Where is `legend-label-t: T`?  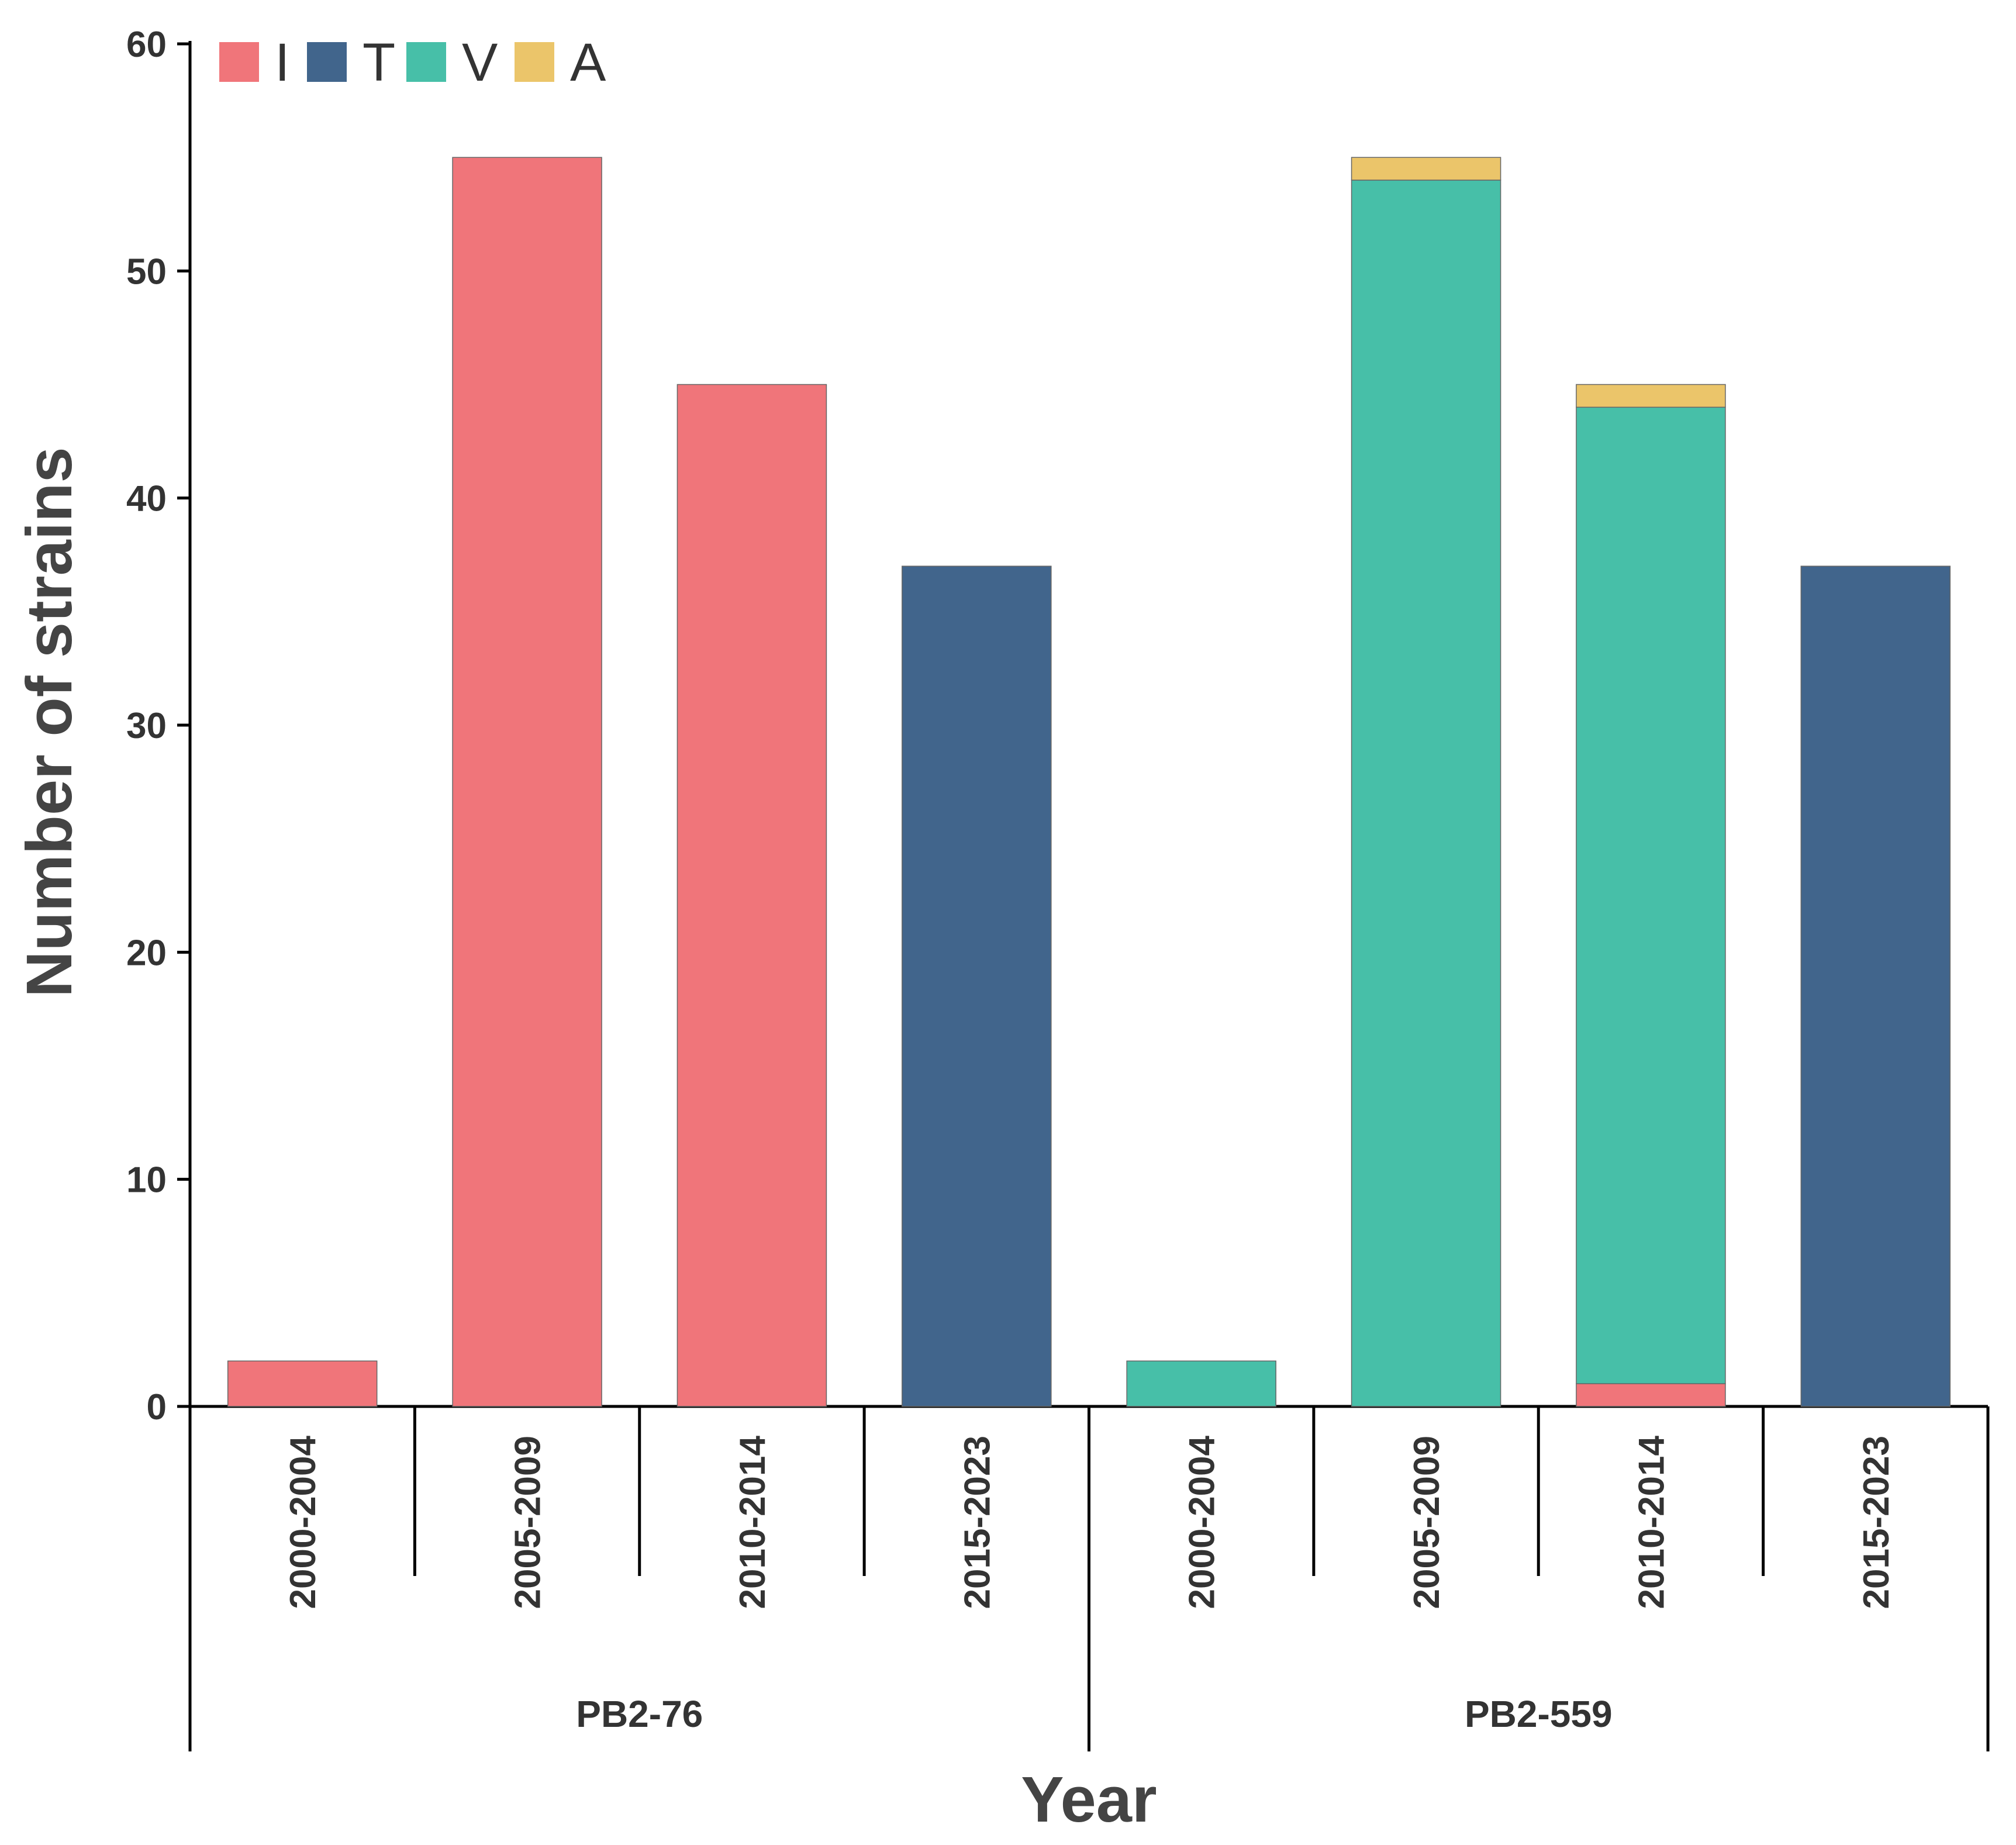
legend-label-t: T is located at coordinates (379, 63).